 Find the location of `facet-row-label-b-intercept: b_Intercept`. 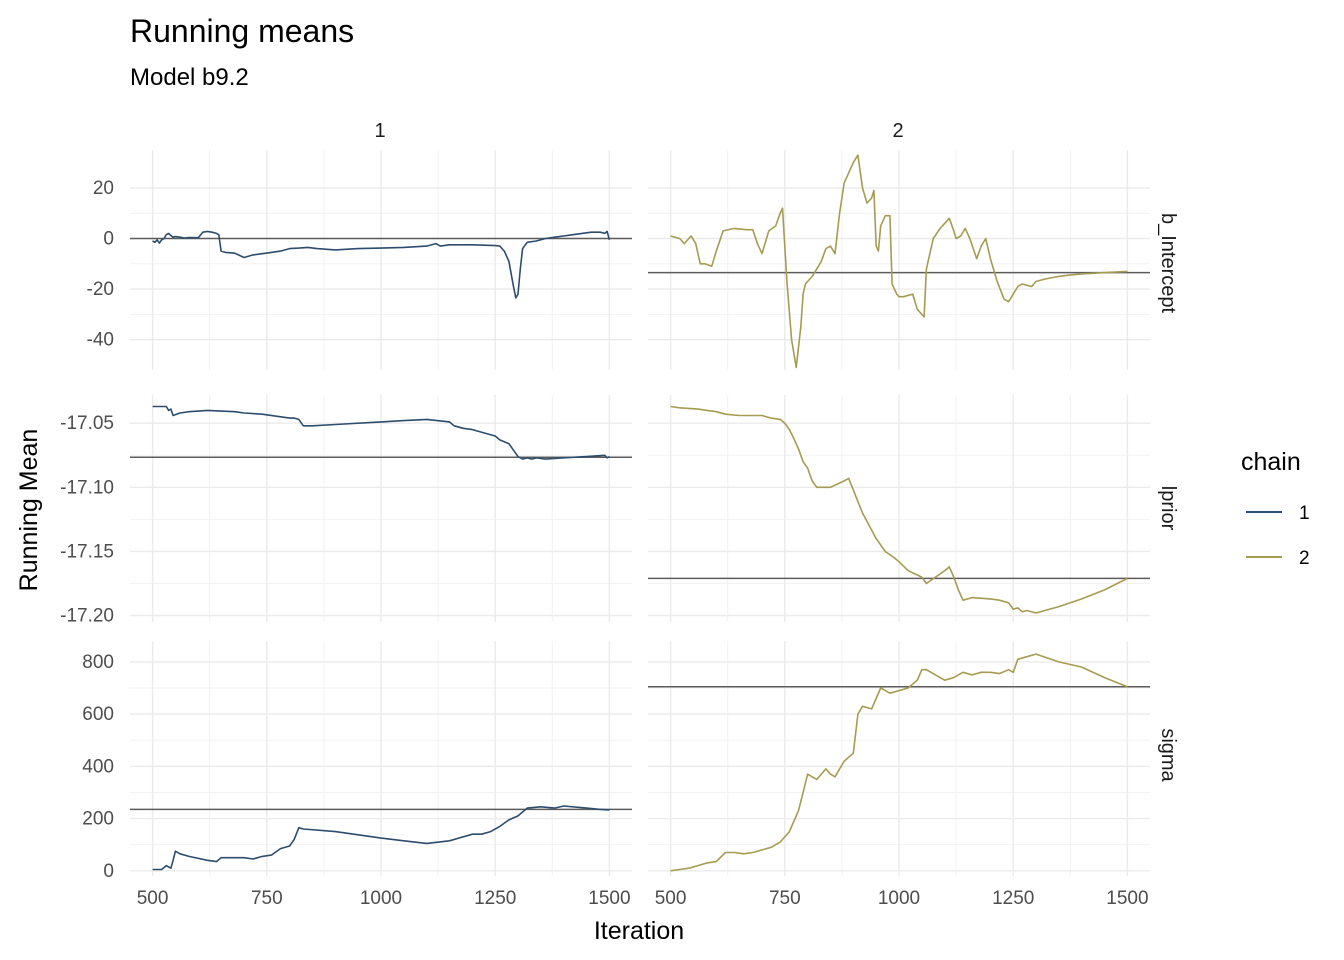

facet-row-label-b-intercept: b_Intercept is located at coordinates (1168, 263).